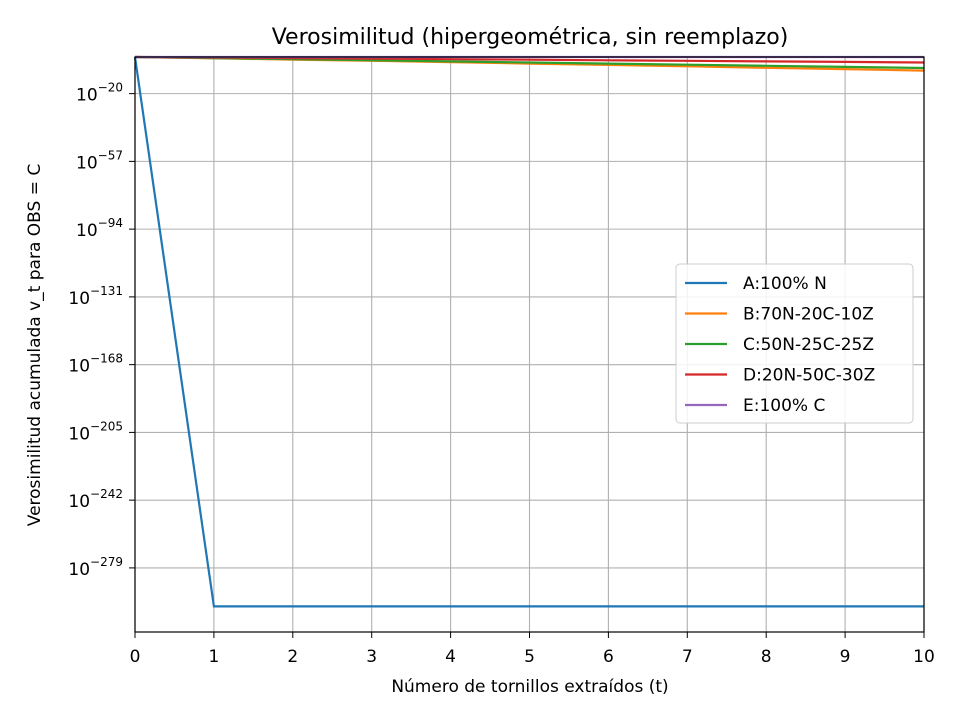  What do you see at coordinates (213, 657) in the screenshot?
I see `x-tick-label: 1` at bounding box center [213, 657].